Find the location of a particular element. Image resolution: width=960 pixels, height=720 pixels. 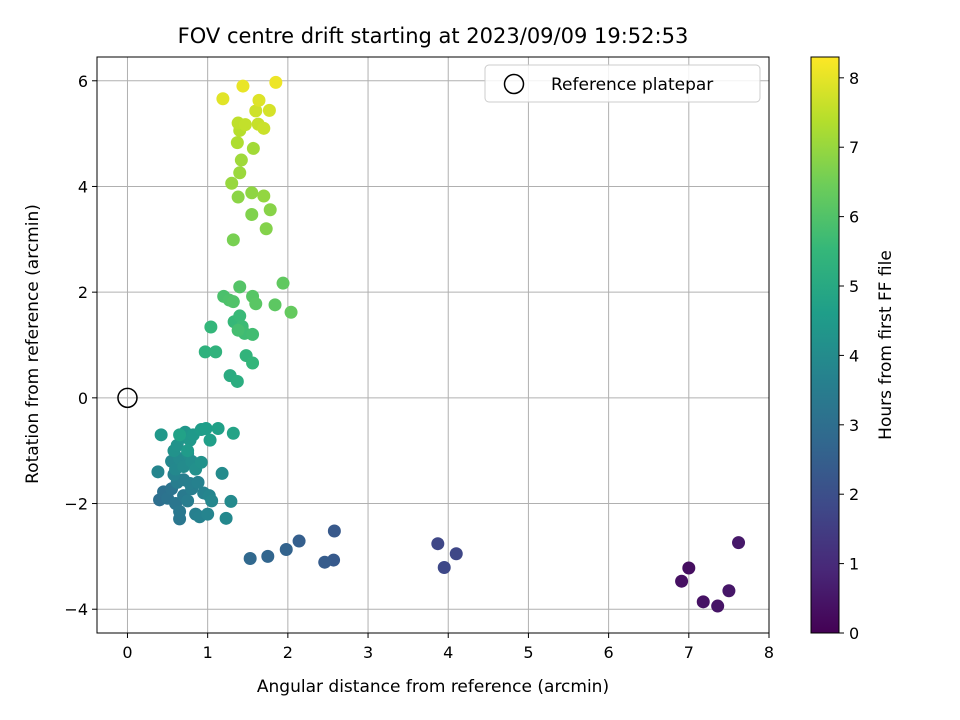

colorbar-tick-label: 8 is located at coordinates (854, 78).